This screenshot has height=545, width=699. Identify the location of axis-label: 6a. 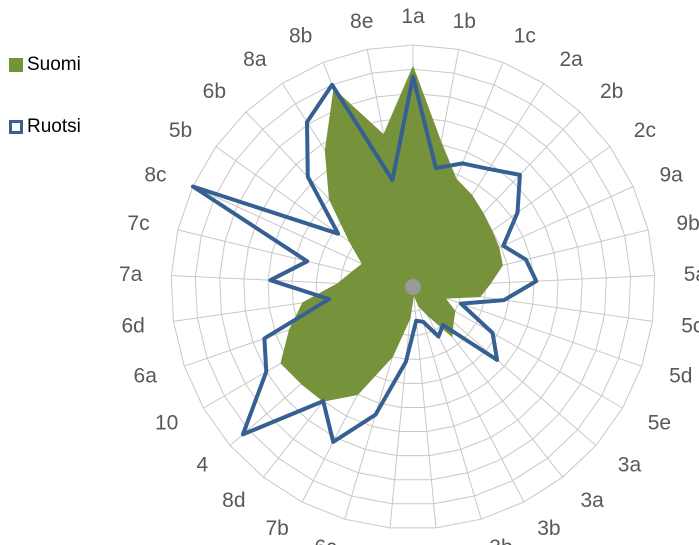
(146, 376).